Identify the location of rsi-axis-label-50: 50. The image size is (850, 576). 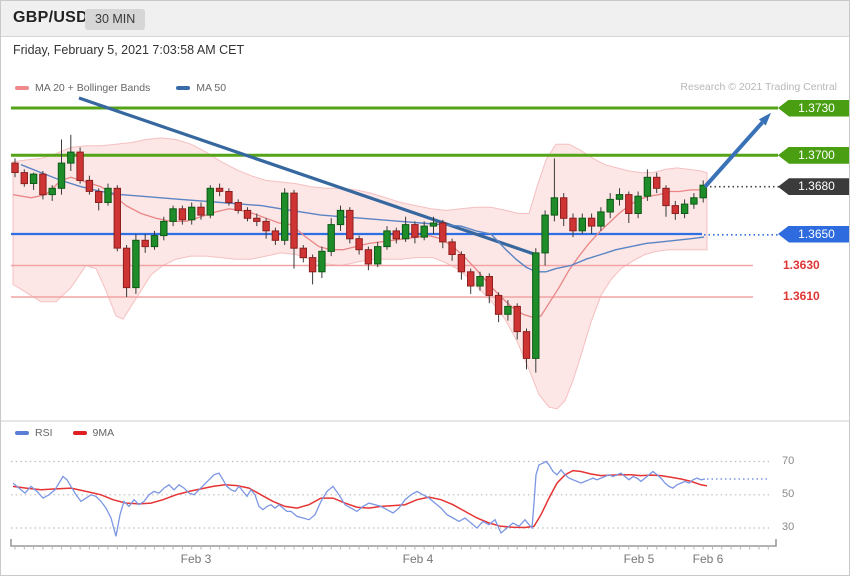
(788, 493).